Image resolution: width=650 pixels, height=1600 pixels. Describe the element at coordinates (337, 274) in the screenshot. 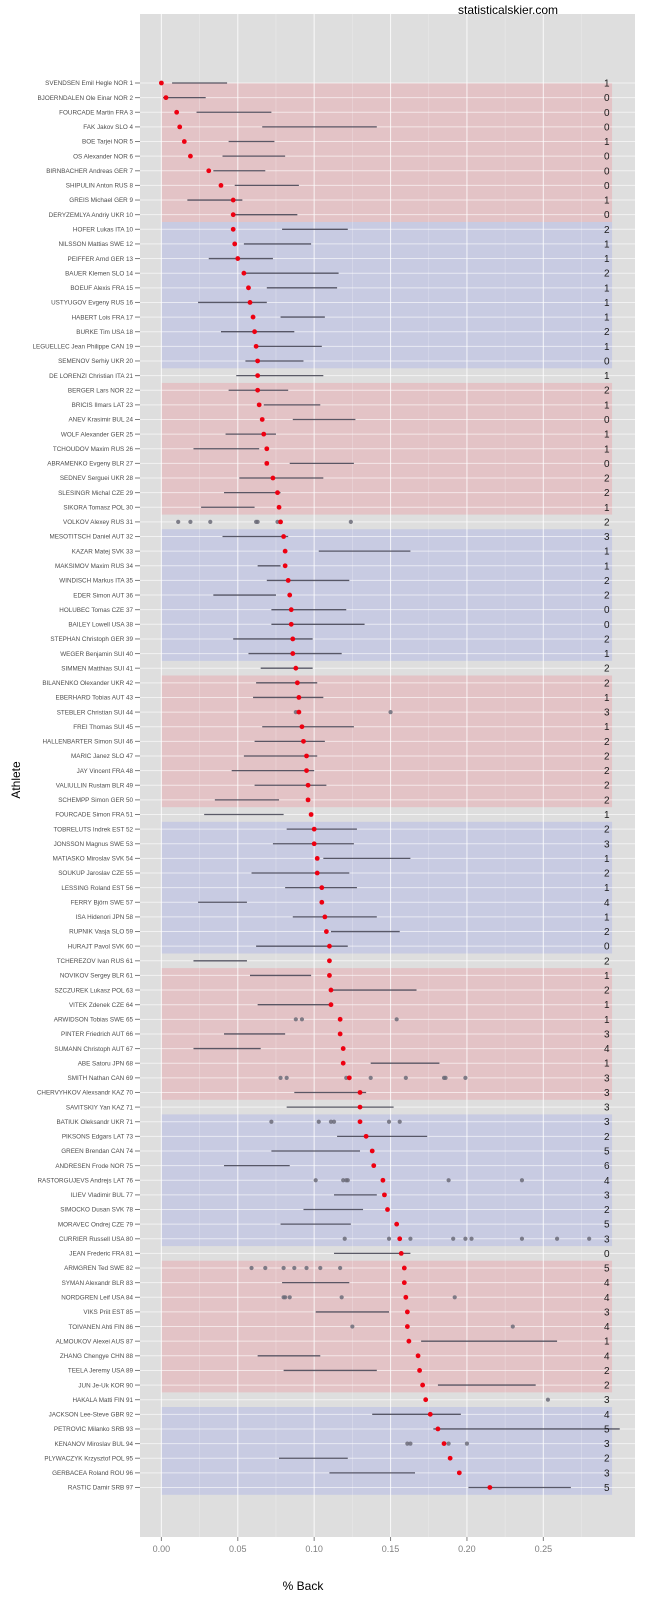

I see `athlete-row: BAUER Klemen SLO 14 2` at that location.